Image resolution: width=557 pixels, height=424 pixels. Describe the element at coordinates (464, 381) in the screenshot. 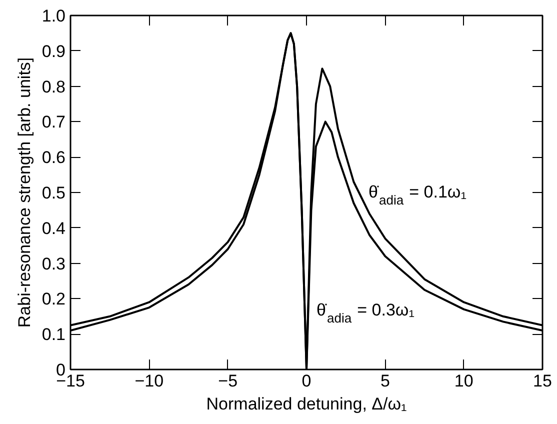

I see `x-tick-label: 10` at that location.